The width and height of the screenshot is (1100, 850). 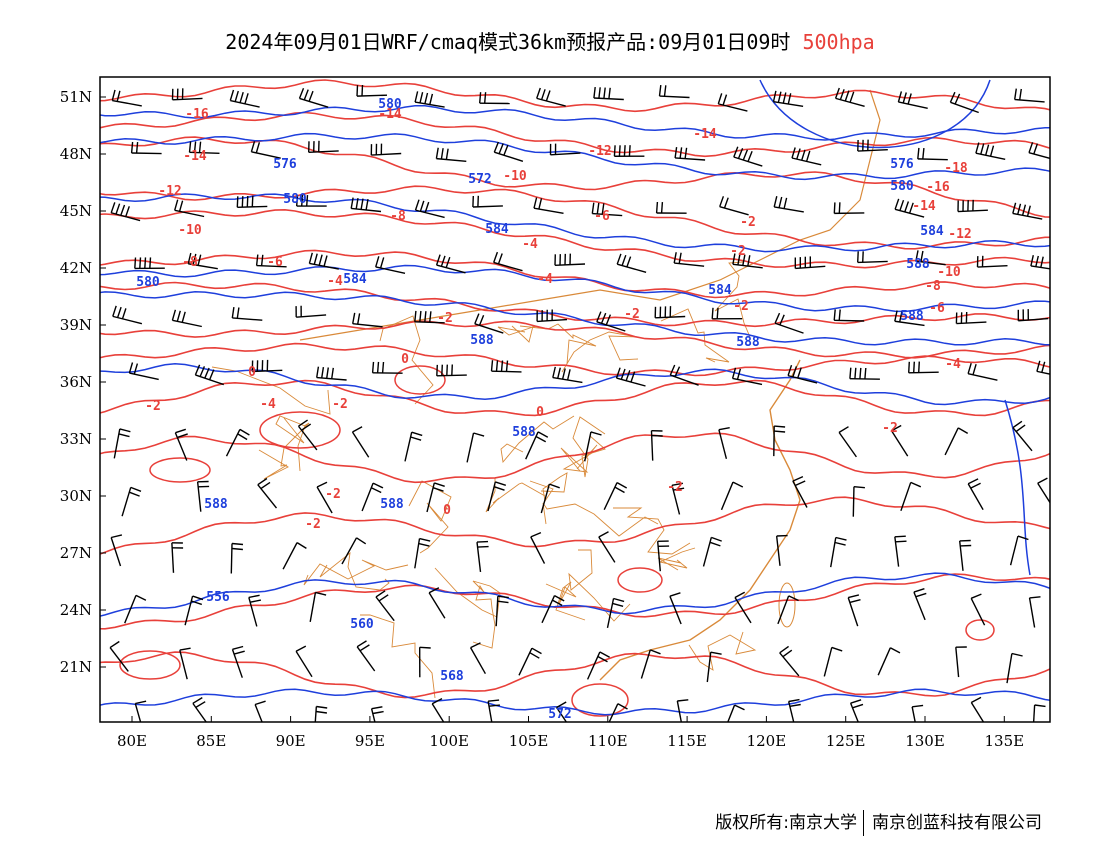 What do you see at coordinates (76, 382) in the screenshot?
I see `lat-label: 36N` at bounding box center [76, 382].